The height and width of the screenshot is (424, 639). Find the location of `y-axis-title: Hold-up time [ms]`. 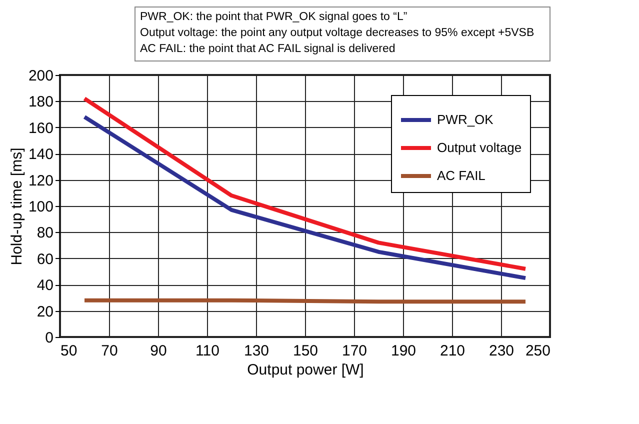

y-axis-title: Hold-up time [ms] is located at coordinates (17, 207).